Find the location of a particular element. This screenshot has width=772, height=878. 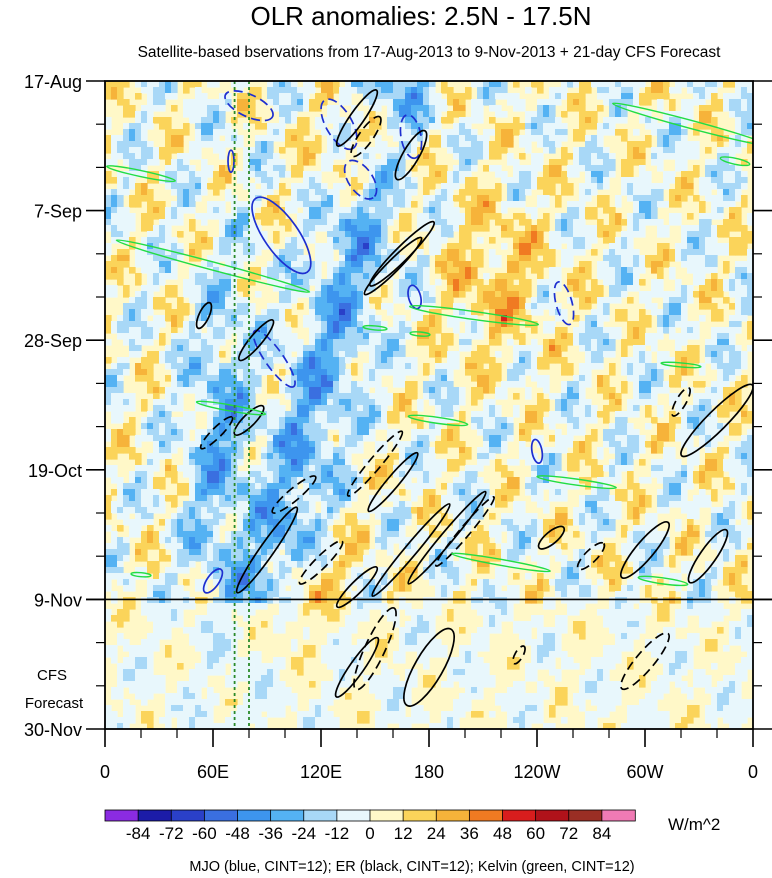

forecast-label-line1: CFS is located at coordinates (52, 675).